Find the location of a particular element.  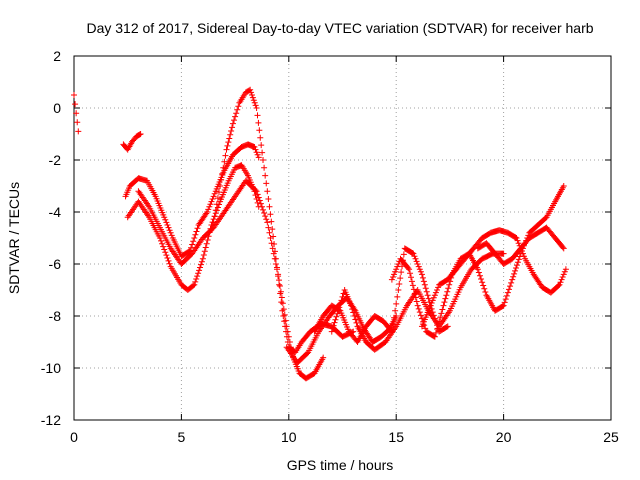

series-prn-a is located at coordinates (76, 113).